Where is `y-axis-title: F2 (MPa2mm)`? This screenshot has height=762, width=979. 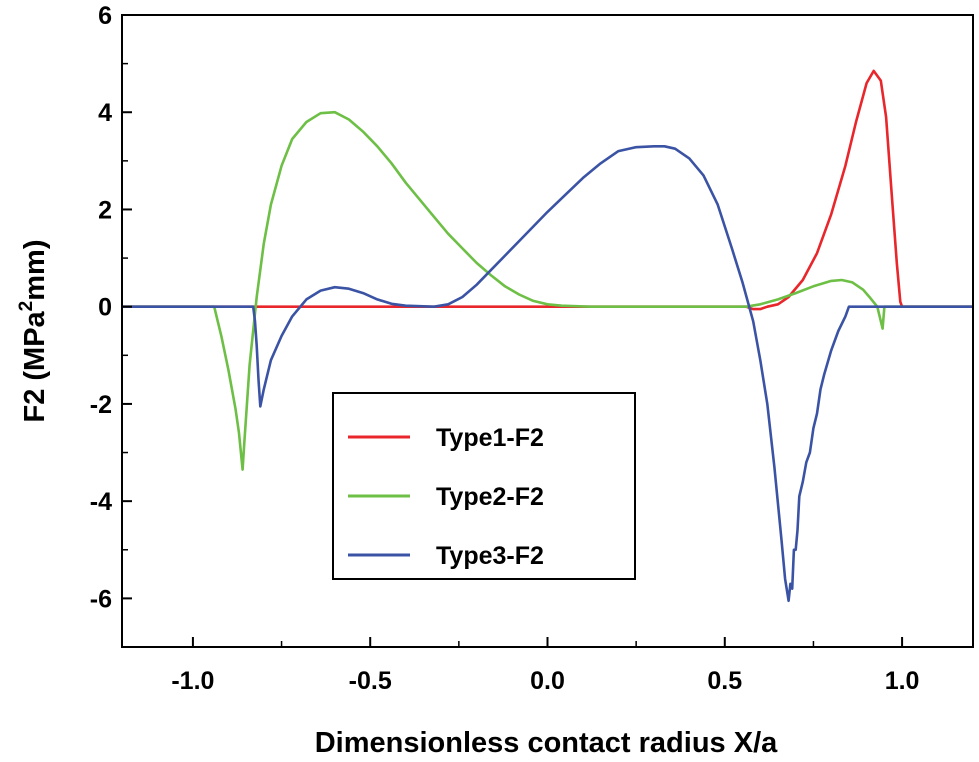
y-axis-title: F2 (MPa2mm) is located at coordinates (33, 331).